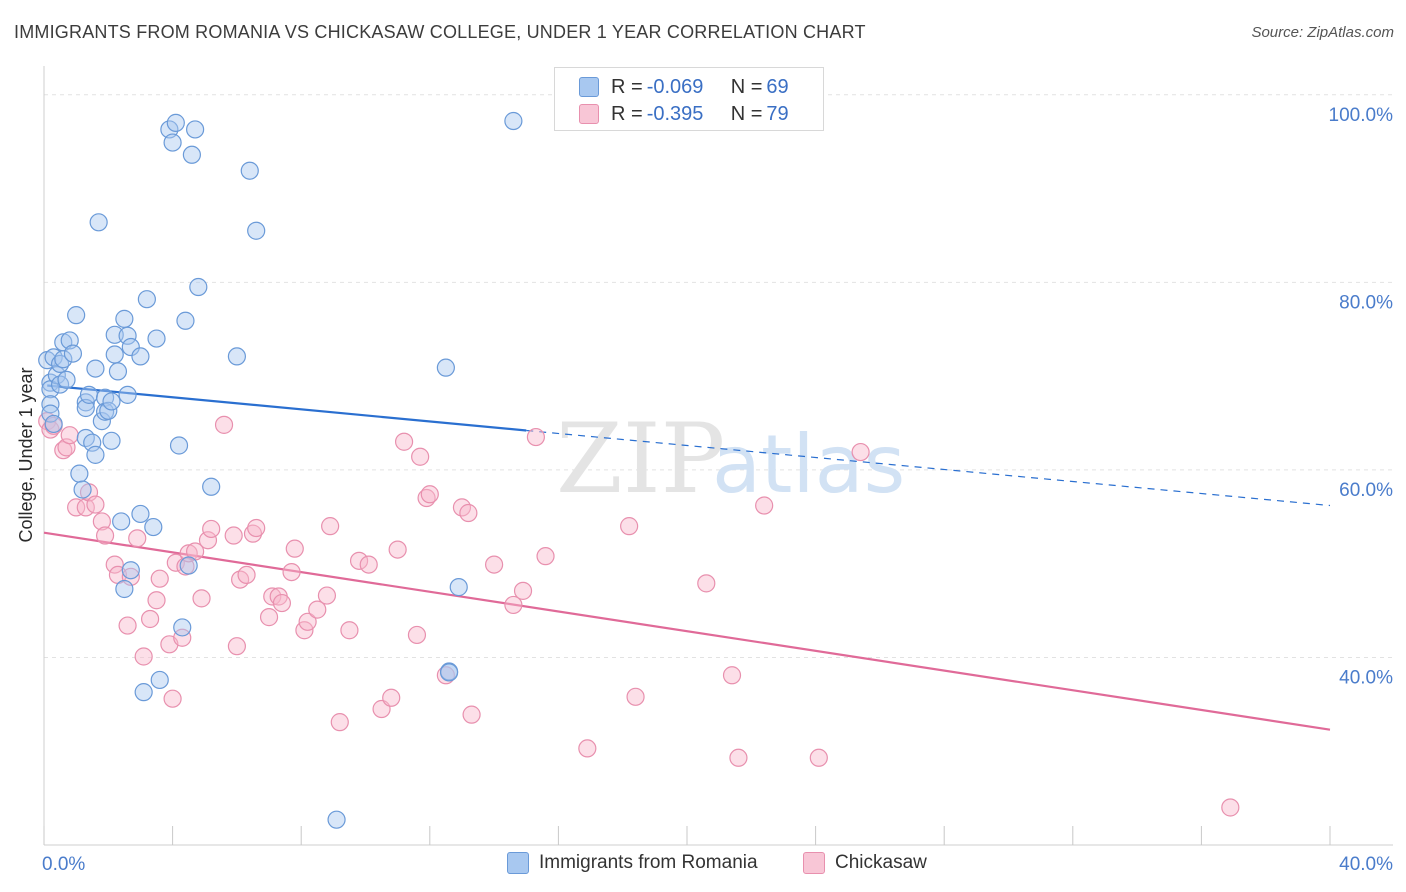 The height and width of the screenshot is (892, 1406). What do you see at coordinates (777, 113) in the screenshot?
I see `legend-n-value: 79` at bounding box center [777, 113].